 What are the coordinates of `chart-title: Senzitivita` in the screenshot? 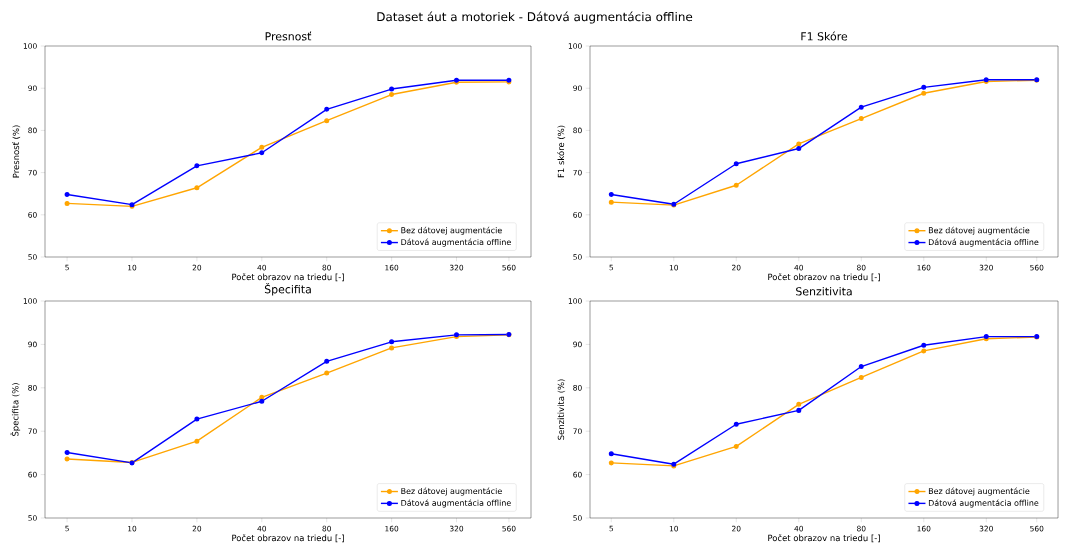 It's located at (824, 291).